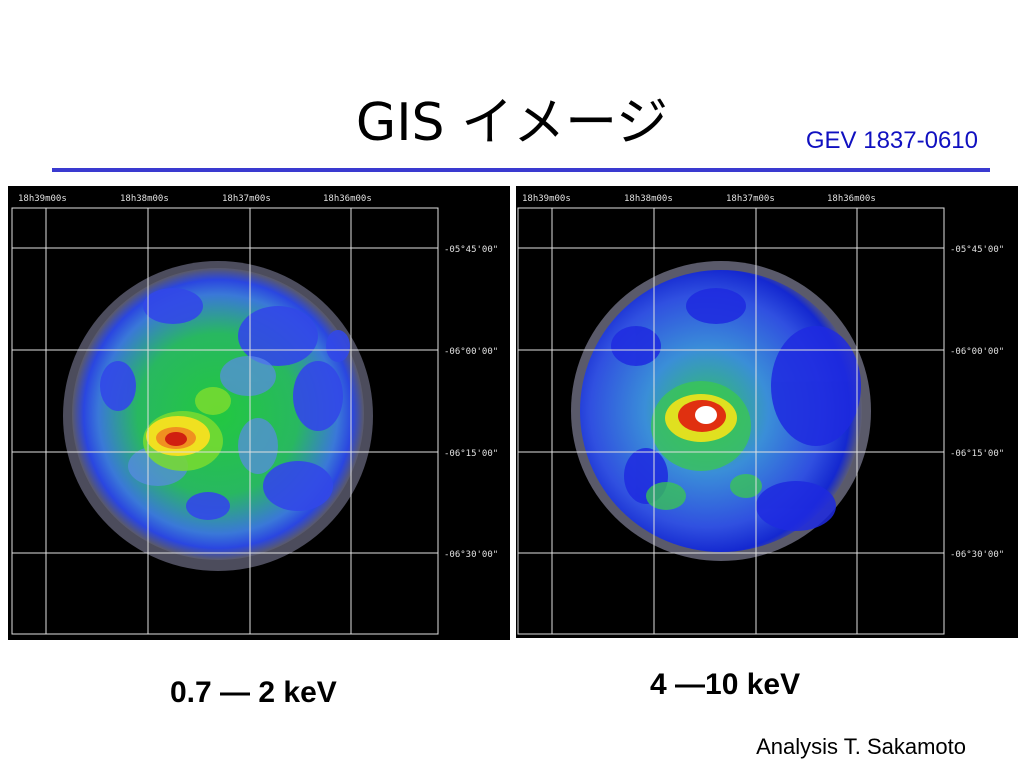  What do you see at coordinates (861, 746) in the screenshot?
I see `analysis-credit: Analysis T. Sakamoto` at bounding box center [861, 746].